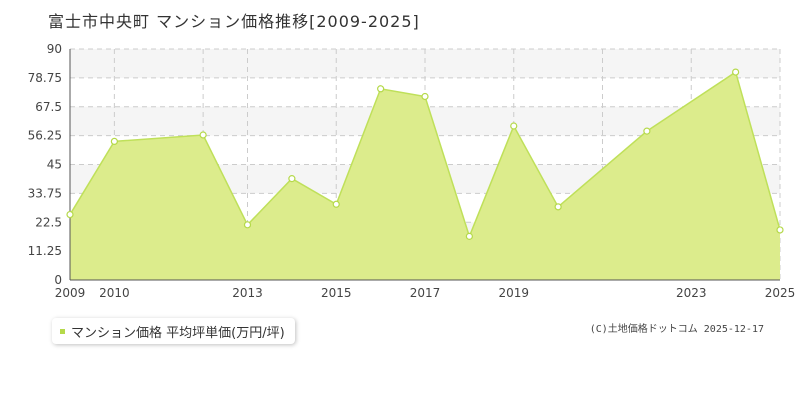  Describe the element at coordinates (425, 293) in the screenshot. I see `x-tick-label: 2017` at that location.